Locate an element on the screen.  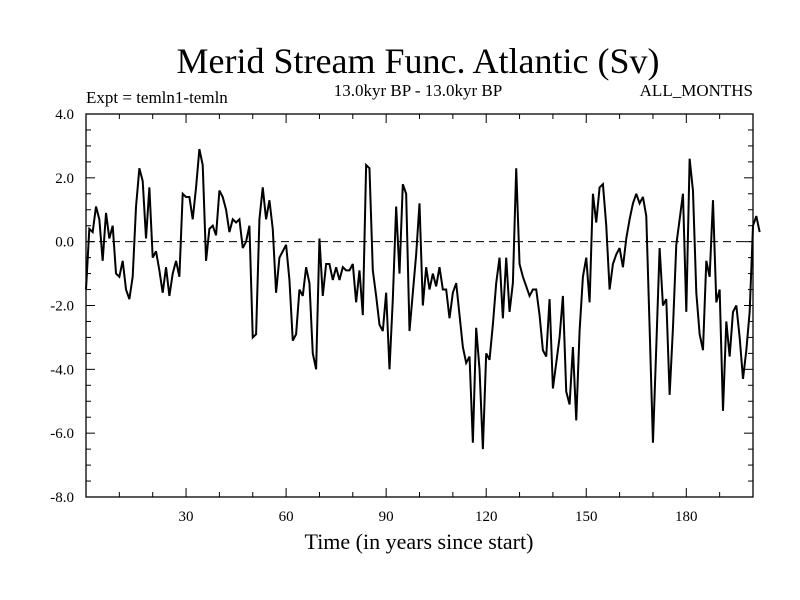
x-axis-label: Time (in years since start) is located at coordinates (419, 541).